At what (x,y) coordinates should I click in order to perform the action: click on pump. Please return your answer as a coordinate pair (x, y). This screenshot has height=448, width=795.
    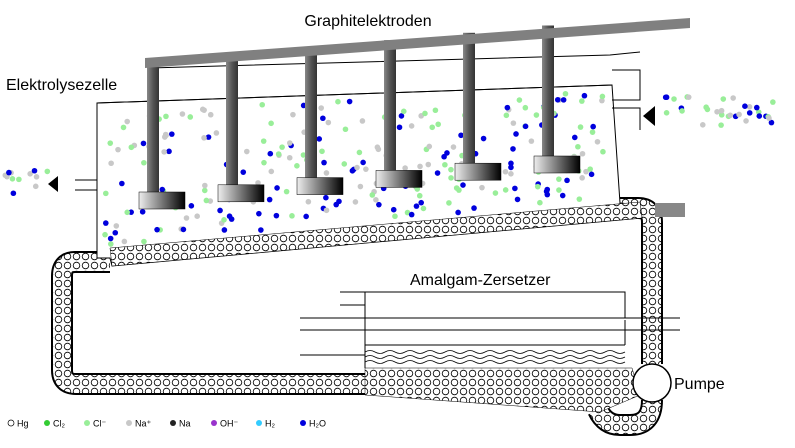
    Looking at the image, I should click on (652, 383).